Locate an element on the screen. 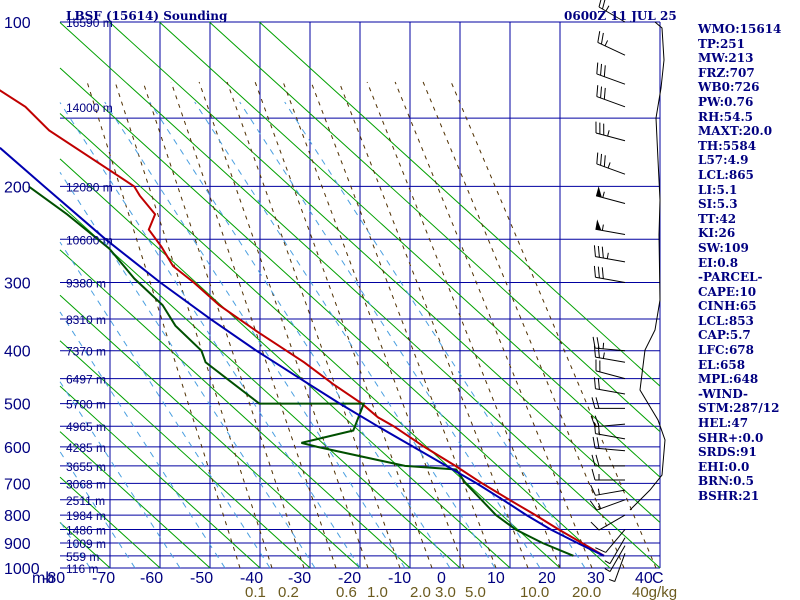 The width and height of the screenshot is (800, 600). height-label: 1009 m is located at coordinates (86, 544).